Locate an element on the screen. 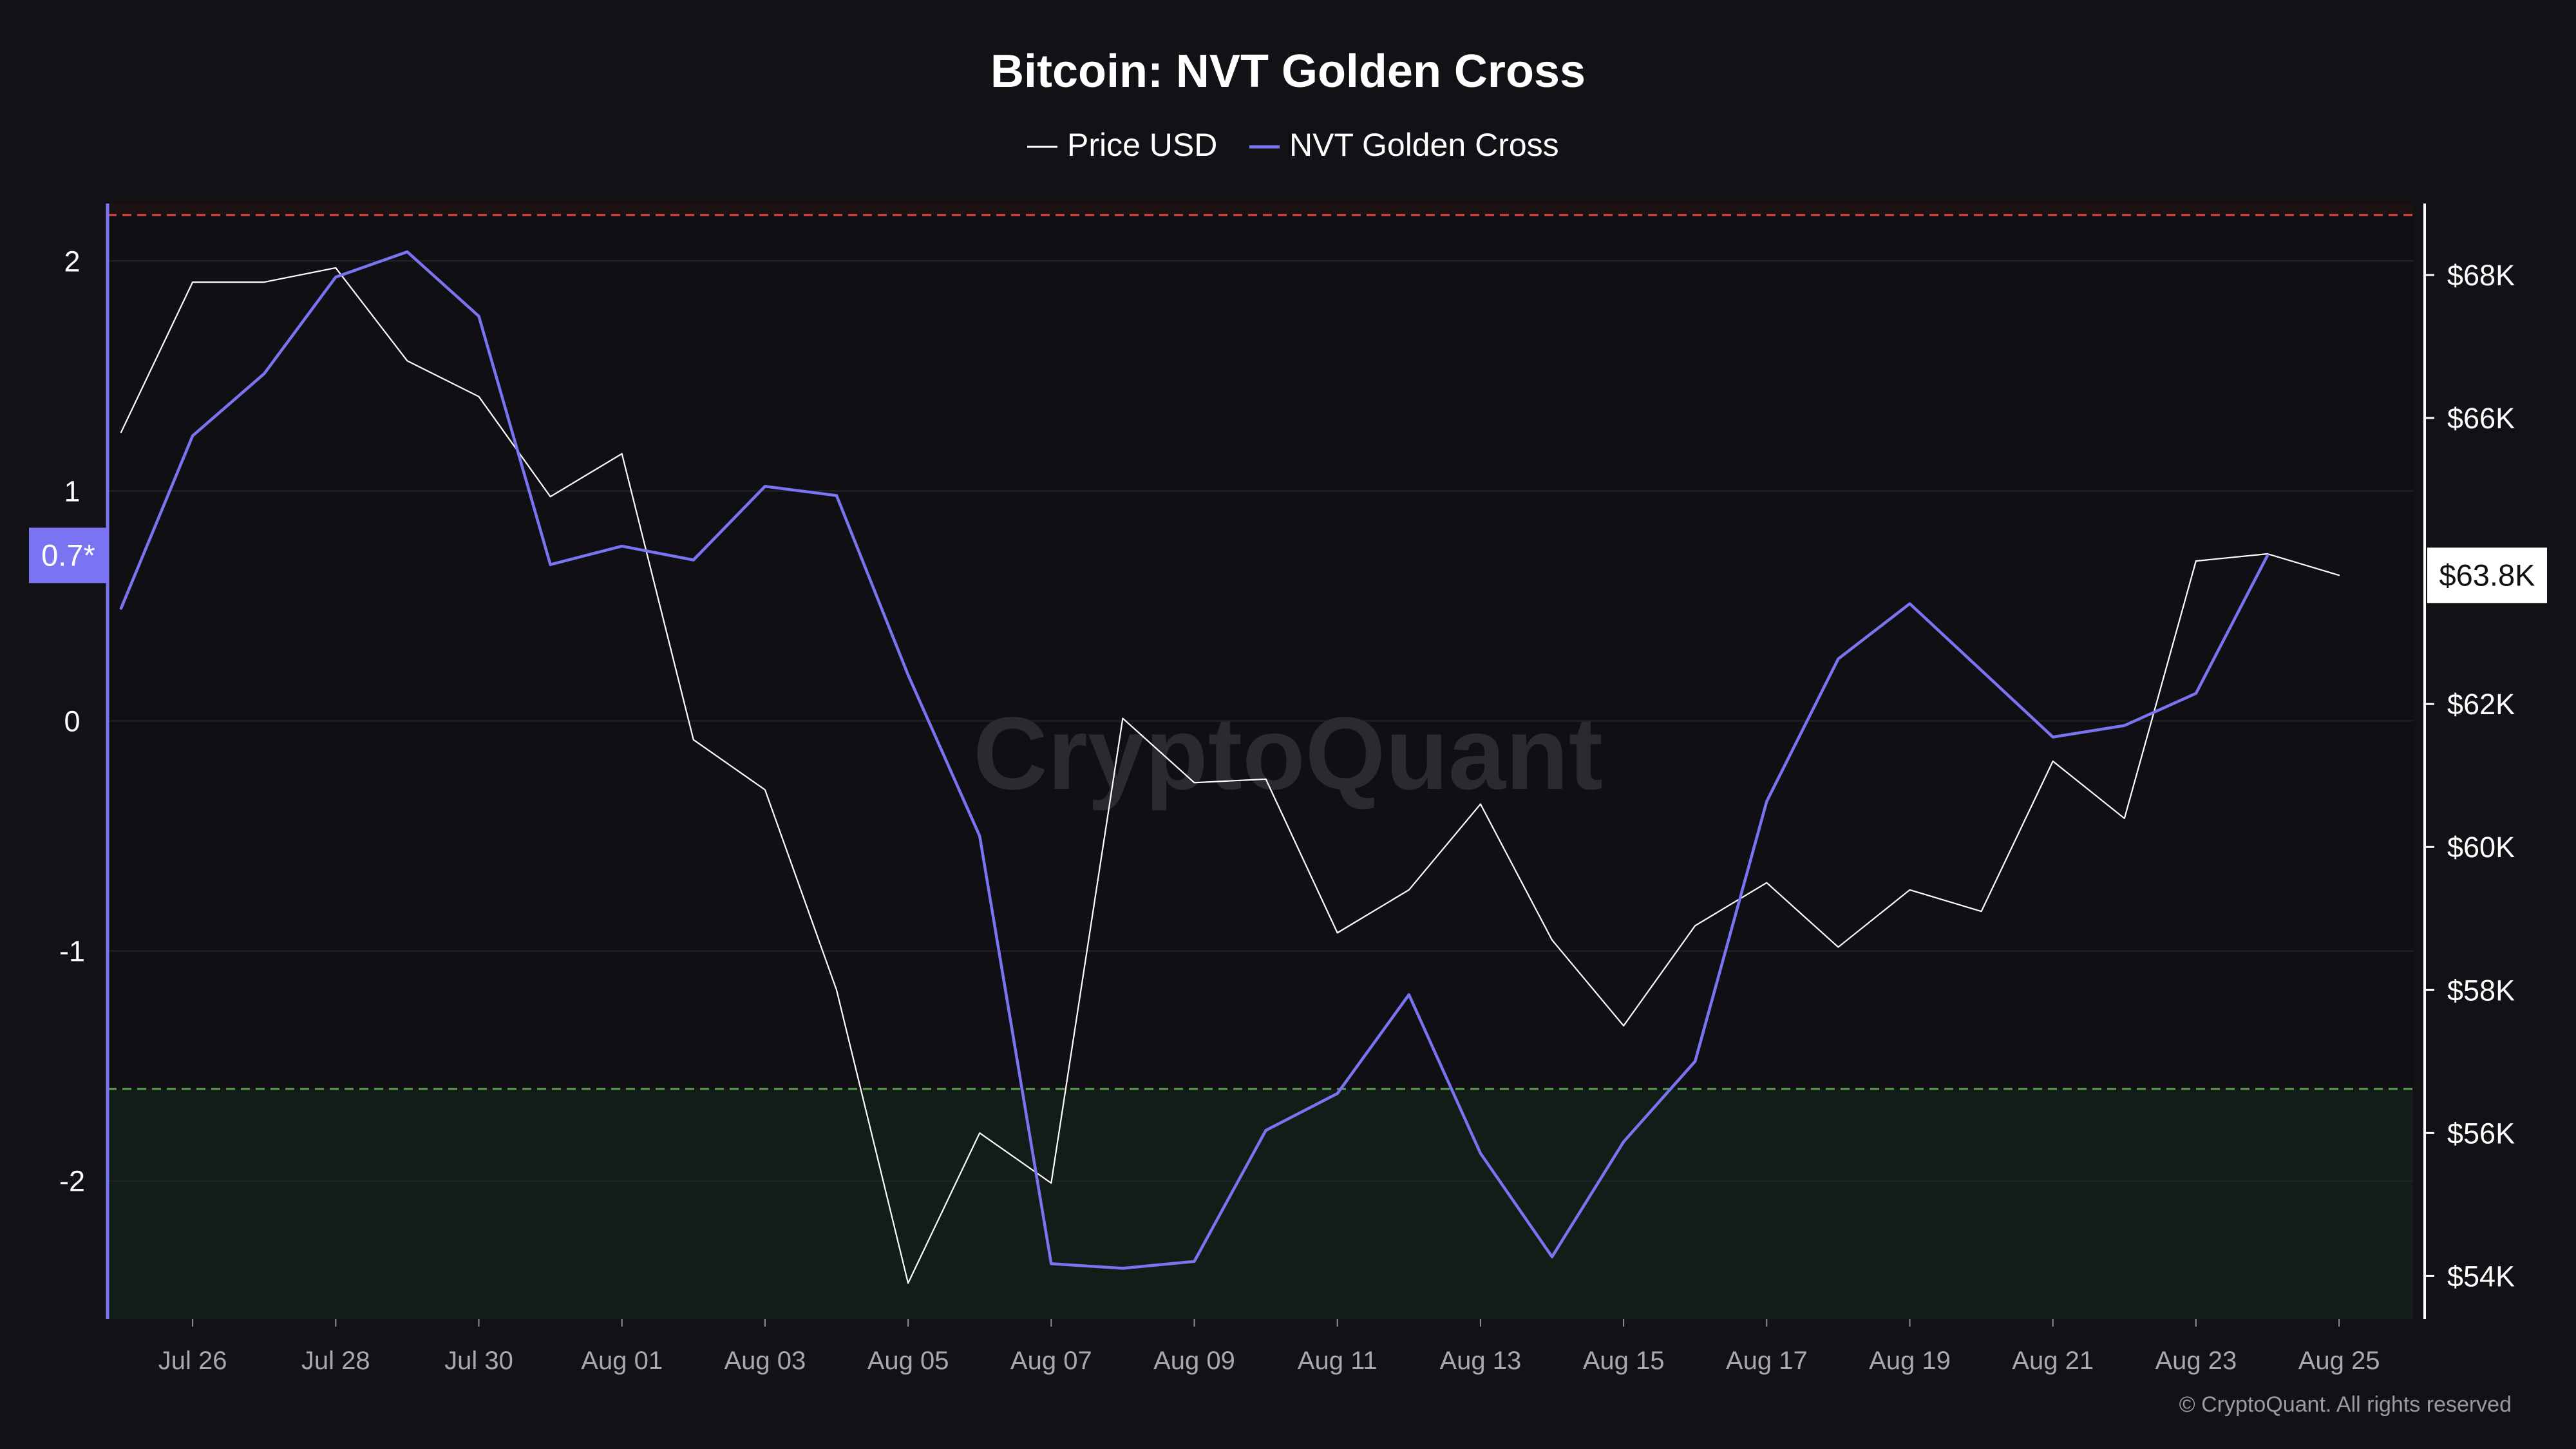  x-axis-tick-label: Aug 13 is located at coordinates (1481, 1361).